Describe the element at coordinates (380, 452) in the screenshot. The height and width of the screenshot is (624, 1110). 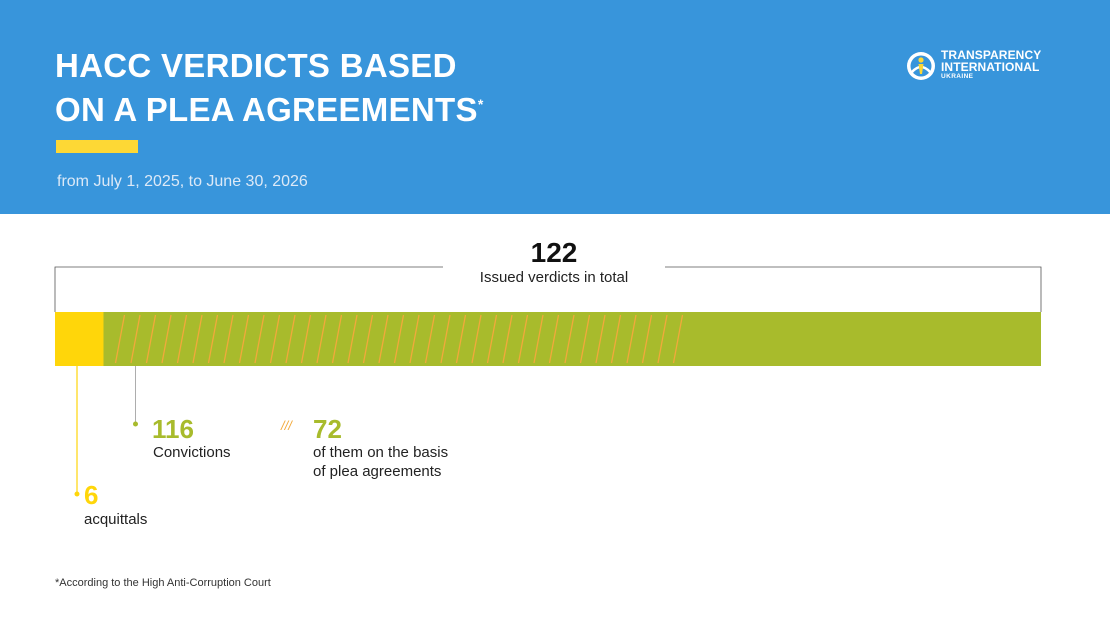
I see `plea-agreements-label-line-1: of them on the basis` at that location.